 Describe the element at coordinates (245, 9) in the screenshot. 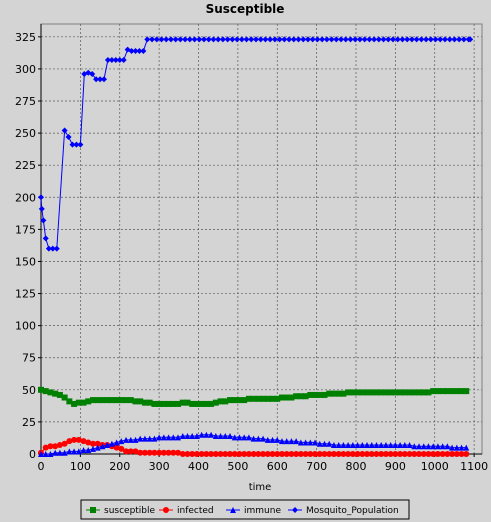

I see `chart-title: Susceptible` at that location.